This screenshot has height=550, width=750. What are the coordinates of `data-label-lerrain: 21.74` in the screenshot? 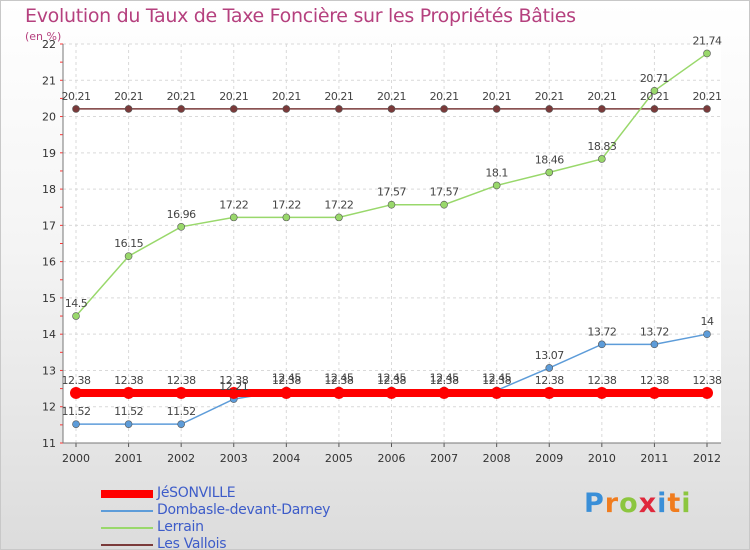 It's located at (707, 40).